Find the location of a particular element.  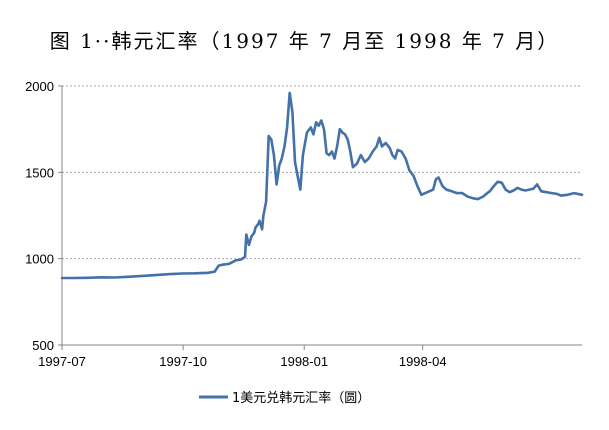

chart-title: 图 1··韩元汇率（1997 年 7 月至 1998 年 7 月） is located at coordinates (304, 41).